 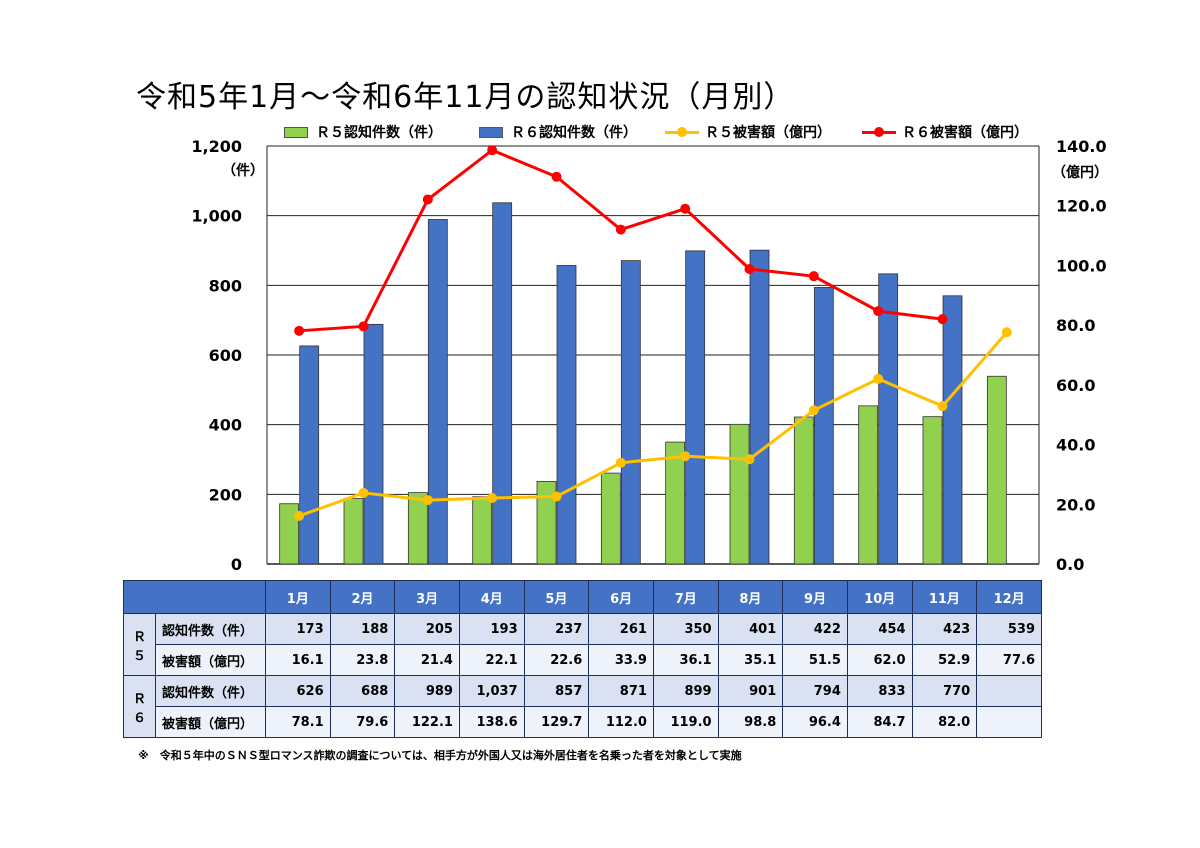 I want to click on left-tick-label: 200, so click(x=225, y=494).